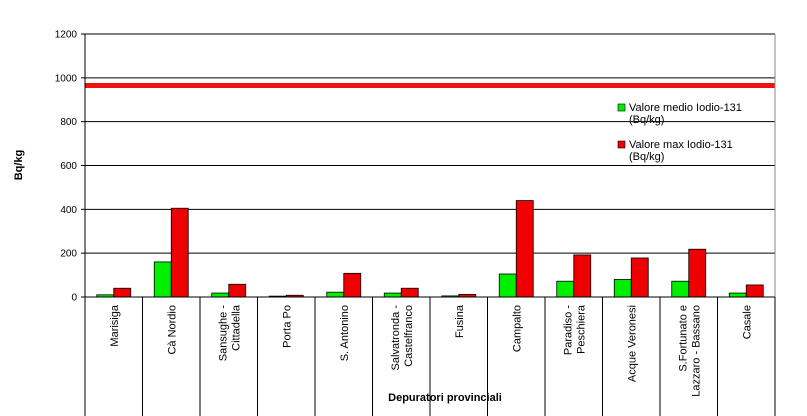 This screenshot has height=416, width=807. Describe the element at coordinates (66, 78) in the screenshot. I see `y-tick-label: 1000` at that location.